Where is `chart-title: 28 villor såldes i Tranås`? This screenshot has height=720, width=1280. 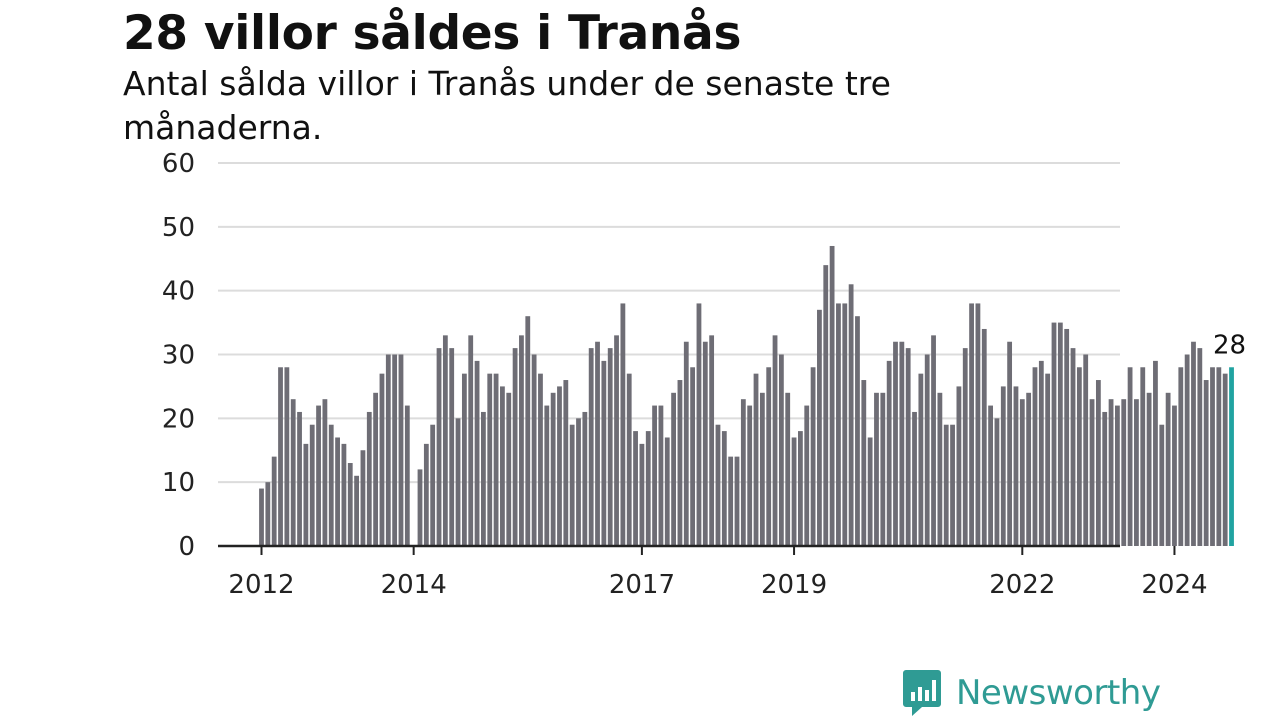
chart-title: 28 villor såldes i Tranås is located at coordinates (432, 33).